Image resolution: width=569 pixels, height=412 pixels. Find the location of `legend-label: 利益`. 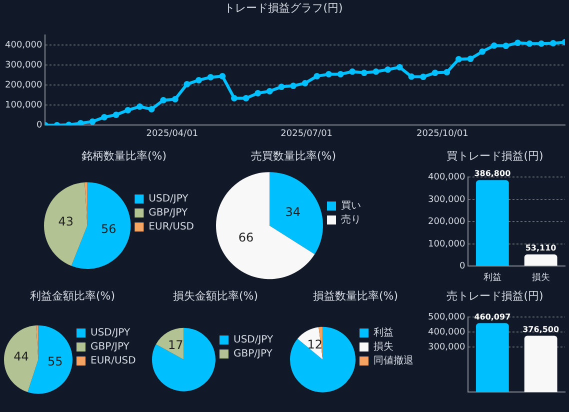

legend-label: 利益 is located at coordinates (384, 332).